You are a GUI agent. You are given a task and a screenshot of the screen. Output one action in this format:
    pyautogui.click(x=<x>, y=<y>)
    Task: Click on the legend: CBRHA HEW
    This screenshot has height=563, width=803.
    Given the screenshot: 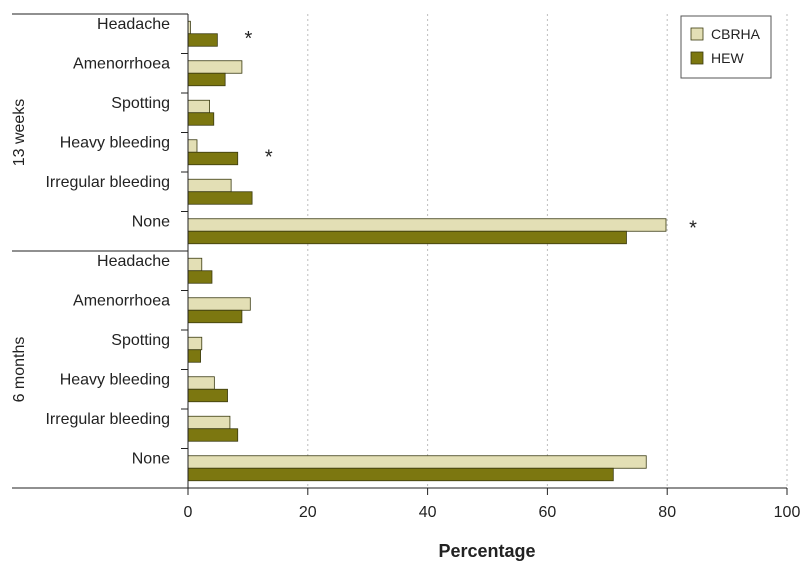 What is the action you would take?
    pyautogui.click(x=726, y=47)
    